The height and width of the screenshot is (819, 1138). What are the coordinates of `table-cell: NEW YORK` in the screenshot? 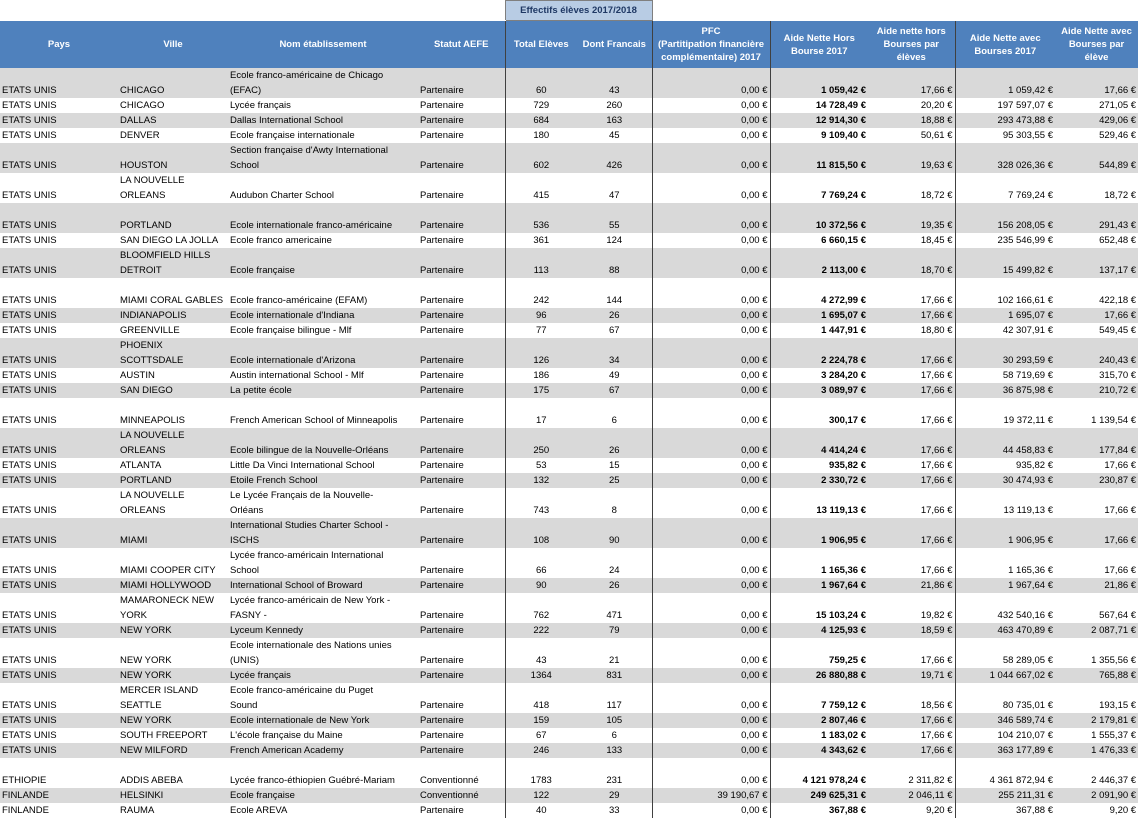 It's located at (173, 720).